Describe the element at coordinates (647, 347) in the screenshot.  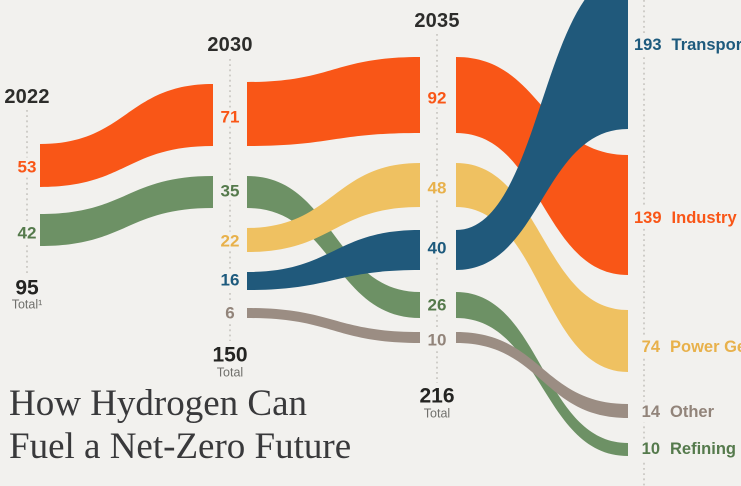
I see `end-use-value: 74` at that location.